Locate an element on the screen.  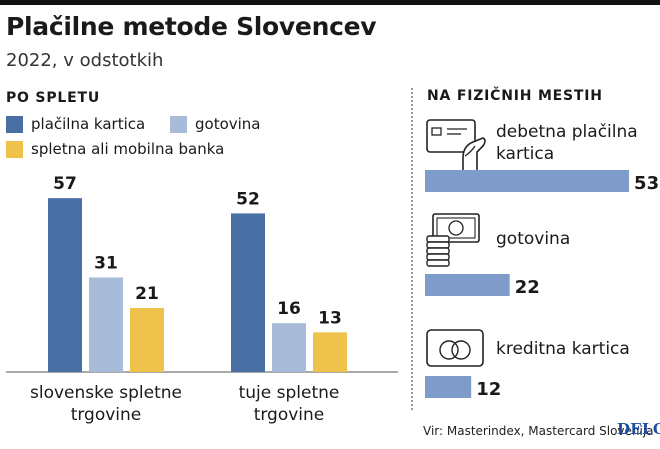
physical-label-cash: gotovina is located at coordinates (533, 239).